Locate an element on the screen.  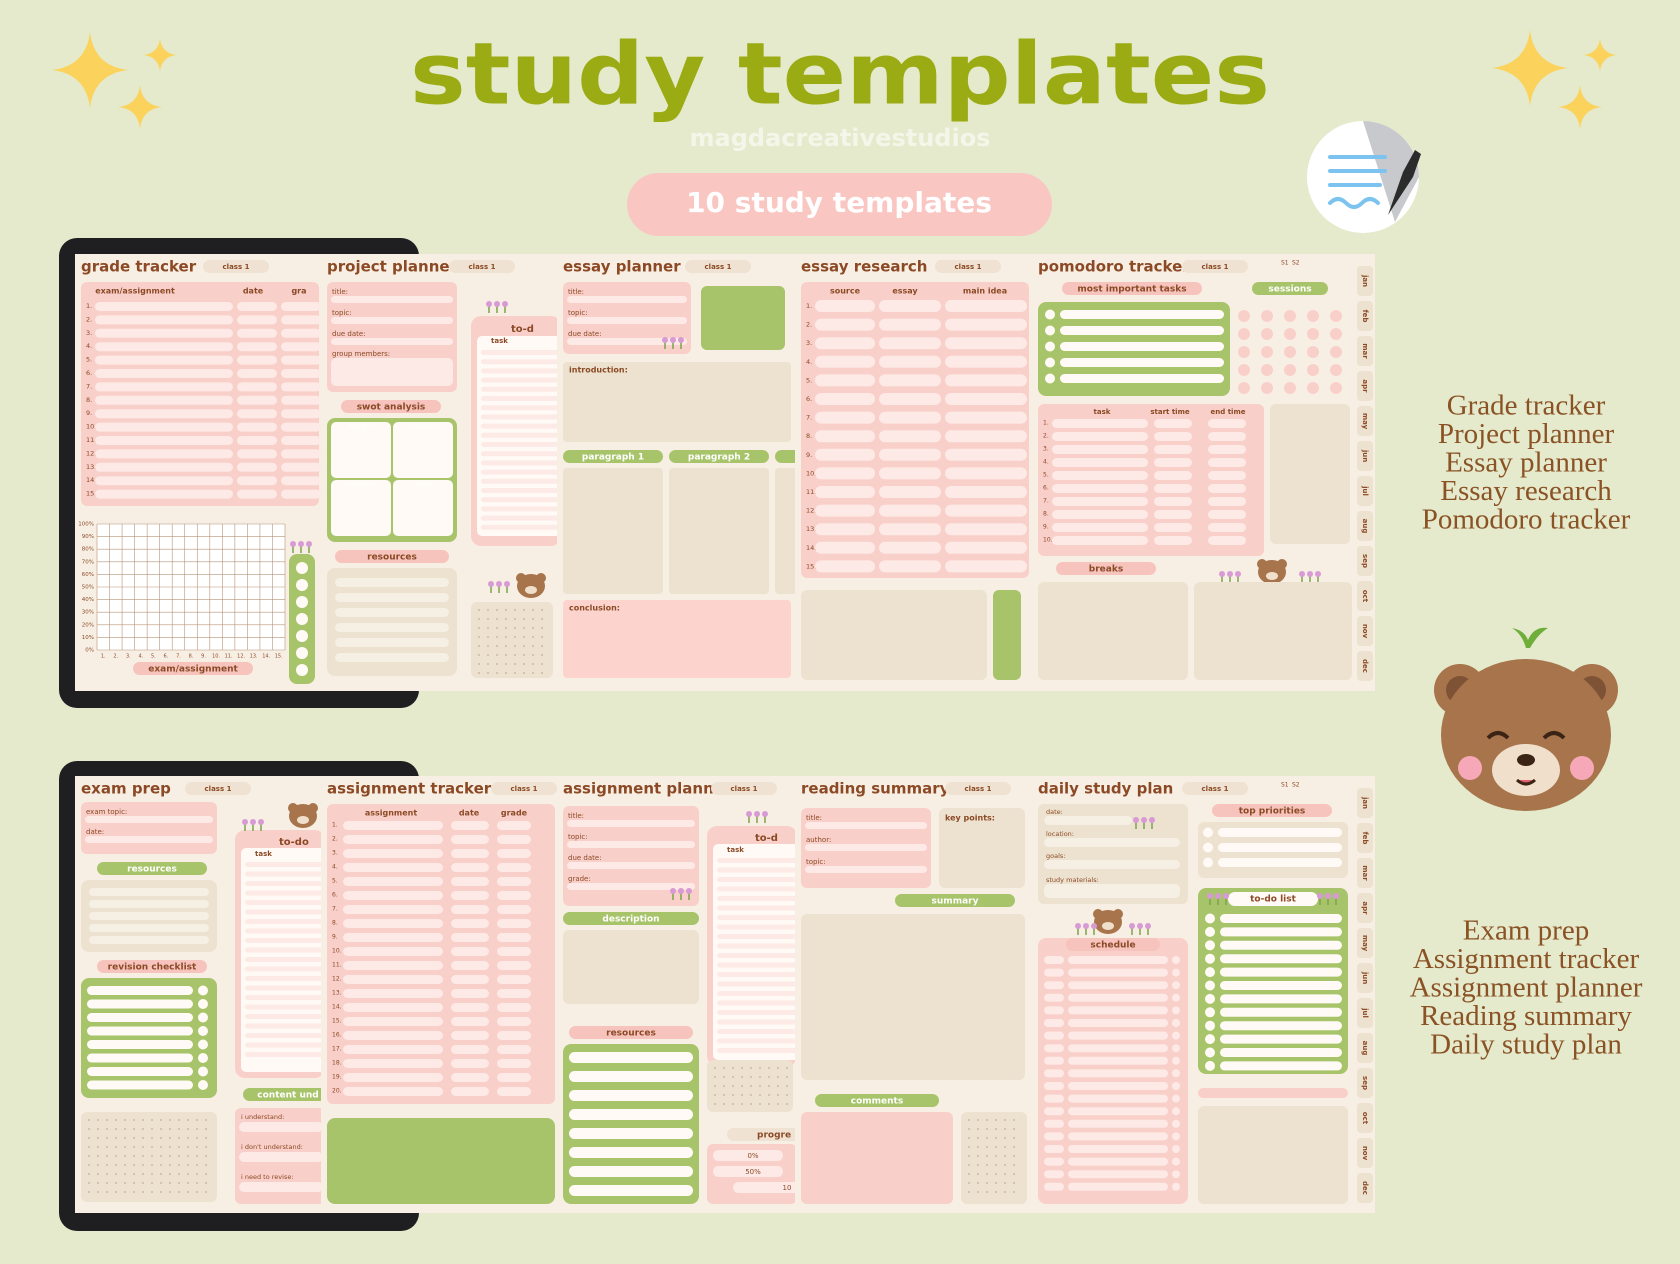
row-number: 8. is located at coordinates (335, 923).